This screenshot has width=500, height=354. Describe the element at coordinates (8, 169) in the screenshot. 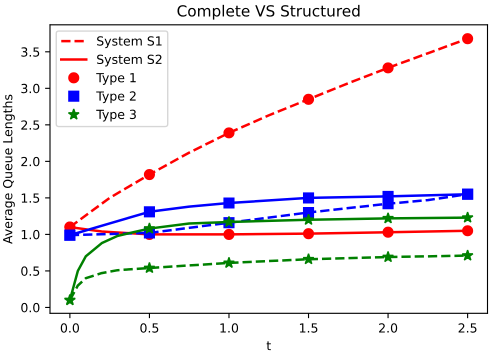

I see `y-axis-title: Average Queue Lengths` at that location.